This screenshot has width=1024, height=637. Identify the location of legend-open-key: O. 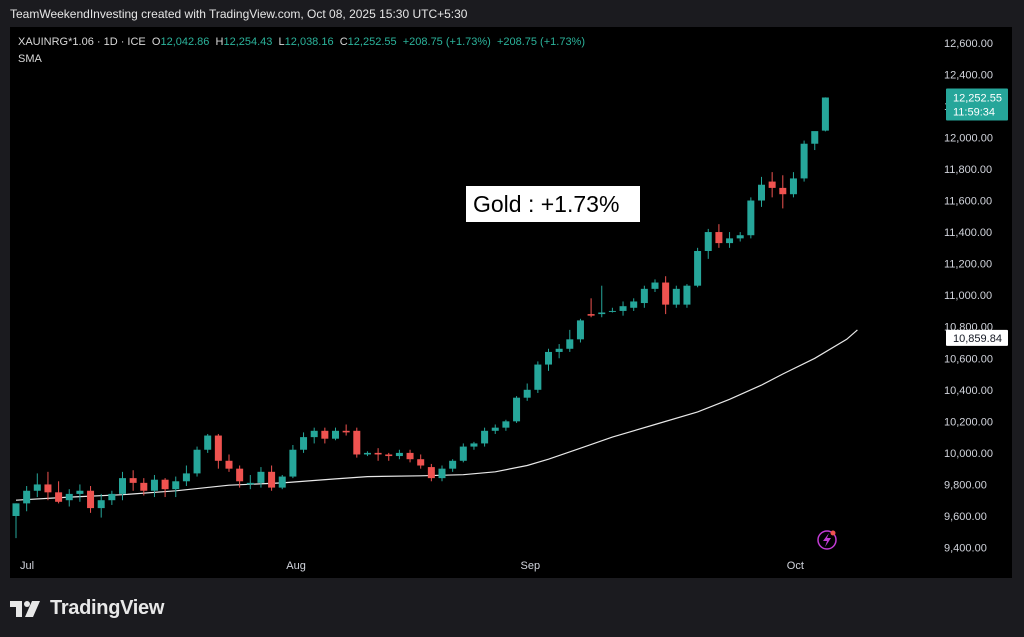
(156, 42).